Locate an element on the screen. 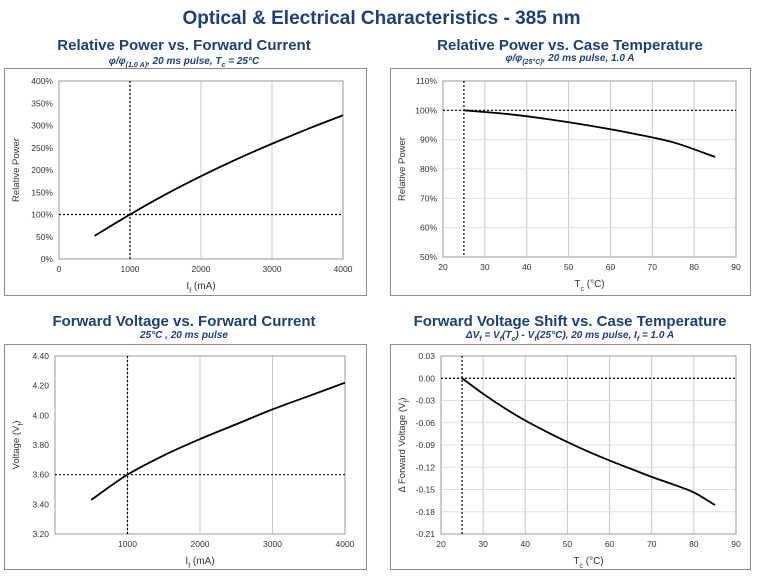  y-tick-label: 110% is located at coordinates (427, 81).